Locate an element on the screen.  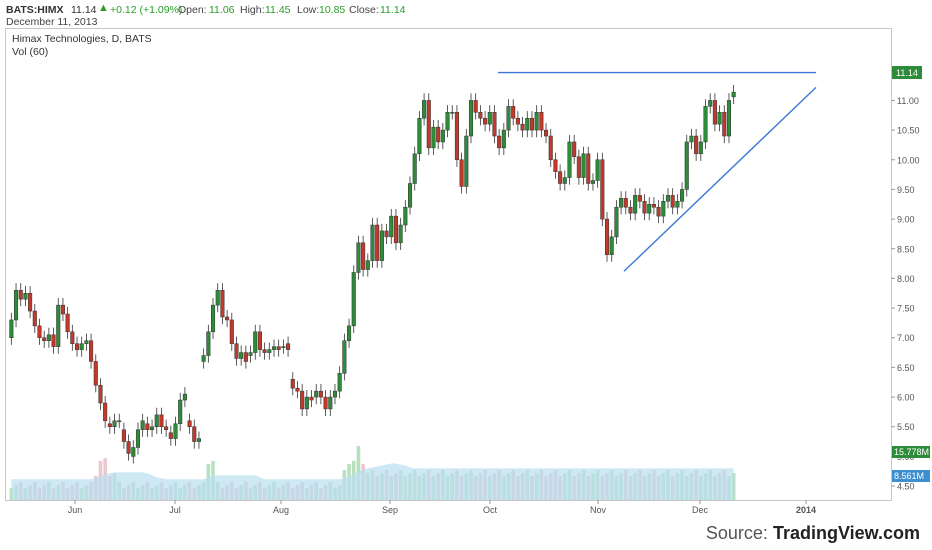
date-label: December 11, 2013 is located at coordinates (52, 22).